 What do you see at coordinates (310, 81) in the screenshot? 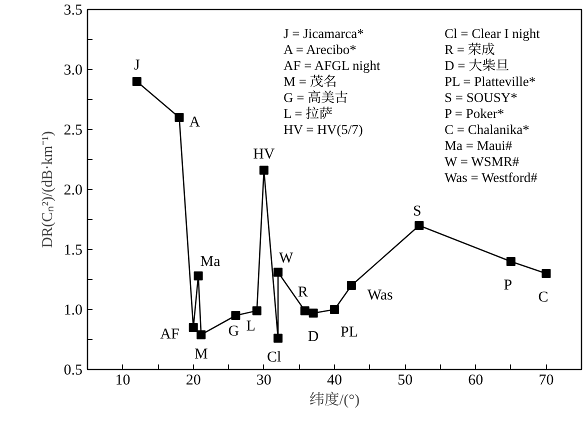
I see `annotation: M = 茂名` at bounding box center [310, 81].